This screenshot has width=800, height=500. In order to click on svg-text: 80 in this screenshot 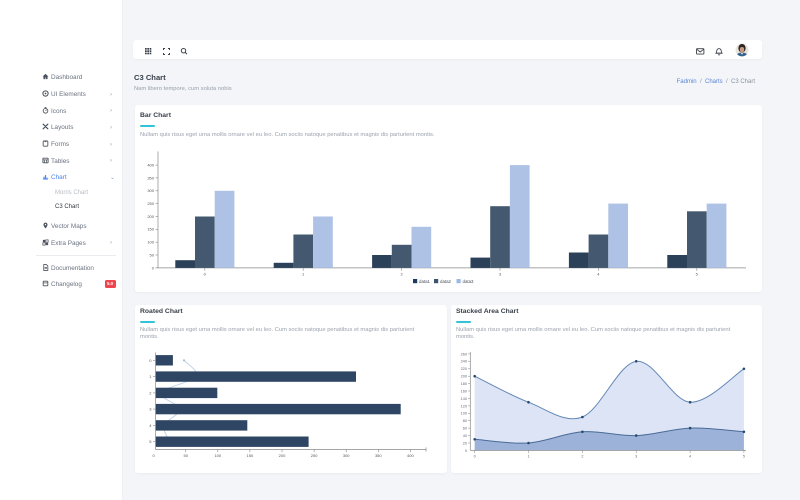, I will do `click(465, 421)`.